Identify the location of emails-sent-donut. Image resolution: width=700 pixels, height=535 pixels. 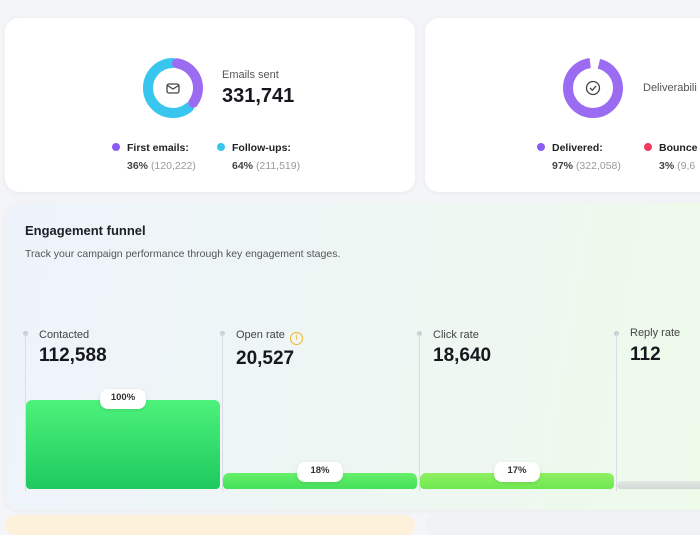
(173, 88).